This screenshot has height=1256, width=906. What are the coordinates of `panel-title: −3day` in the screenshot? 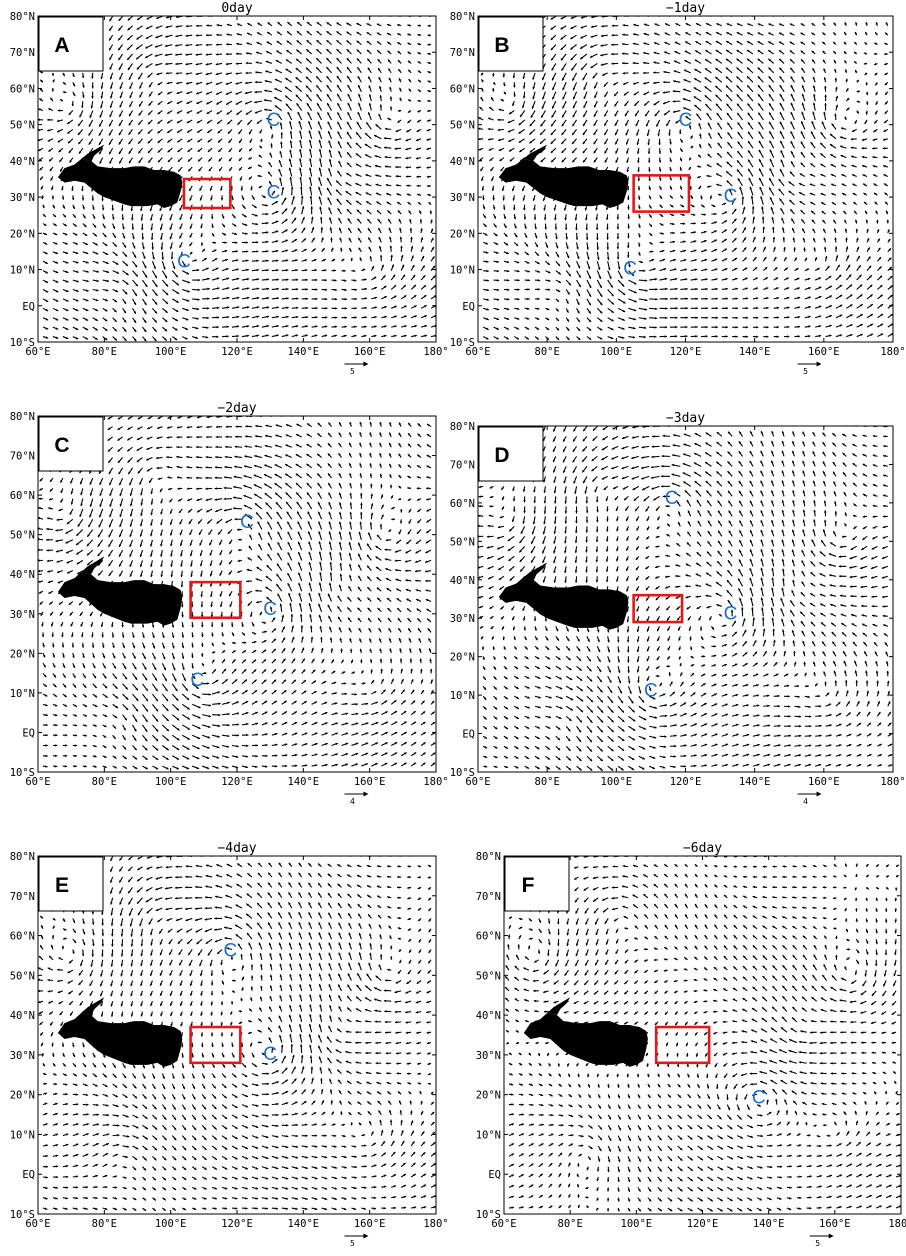 It's located at (685, 418).